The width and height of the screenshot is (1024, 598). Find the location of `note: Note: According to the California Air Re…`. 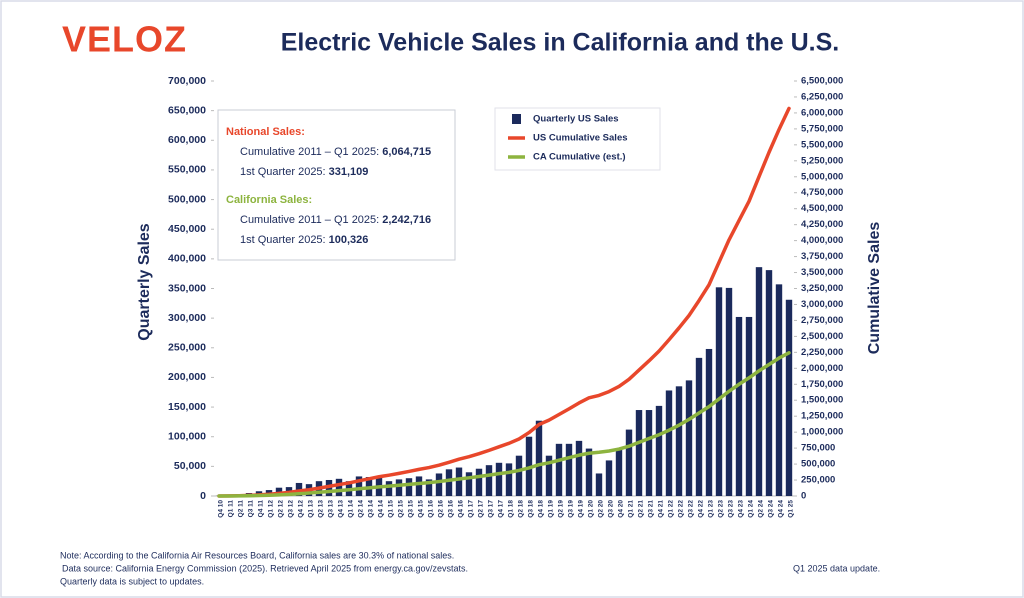

note: Note: According to the California Air Re… is located at coordinates (257, 555).